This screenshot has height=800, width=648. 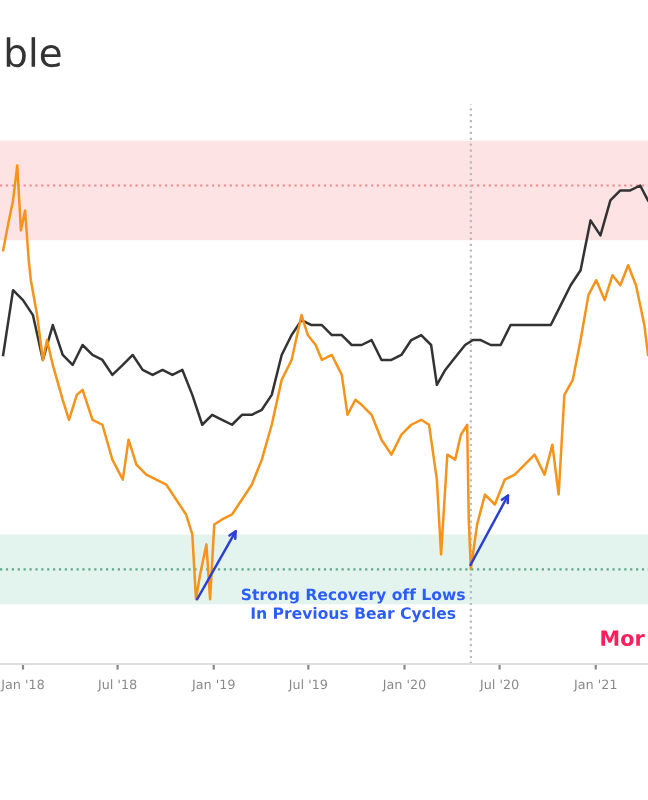 What do you see at coordinates (33, 52) in the screenshot?
I see `chart-title: ble` at bounding box center [33, 52].